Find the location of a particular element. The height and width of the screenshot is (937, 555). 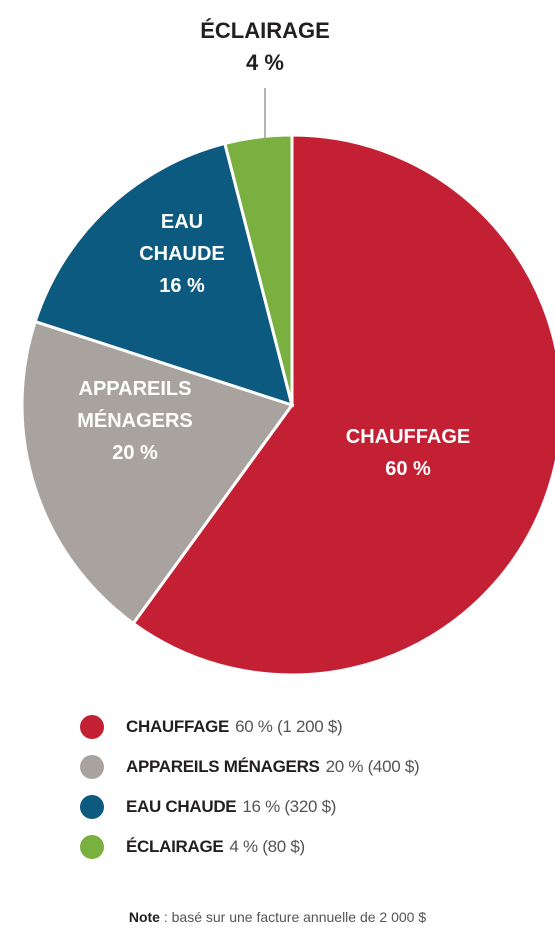

legend-item-chauffage: CHAUFFAGE 60 % (1 200 $) is located at coordinates (249, 726).